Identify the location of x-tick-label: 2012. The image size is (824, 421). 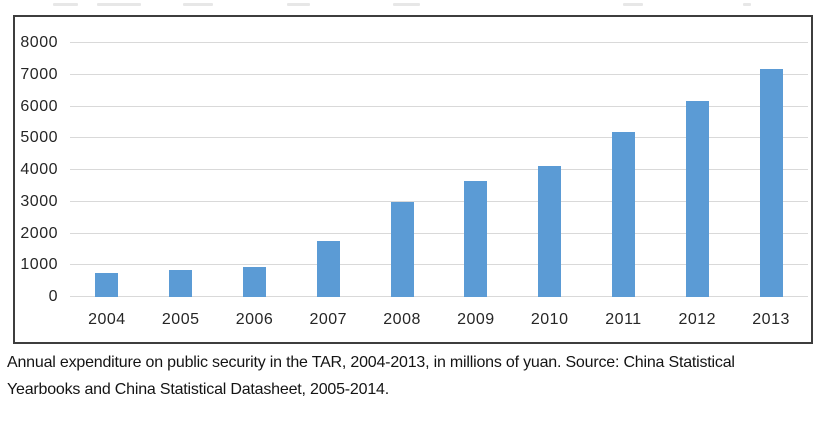
(697, 319).